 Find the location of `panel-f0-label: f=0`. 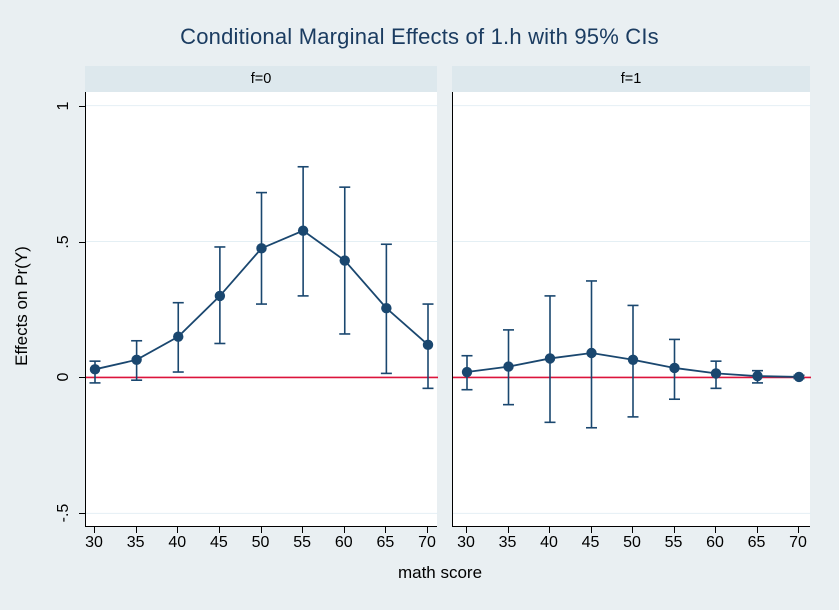

panel-f0-label: f=0 is located at coordinates (261, 79).